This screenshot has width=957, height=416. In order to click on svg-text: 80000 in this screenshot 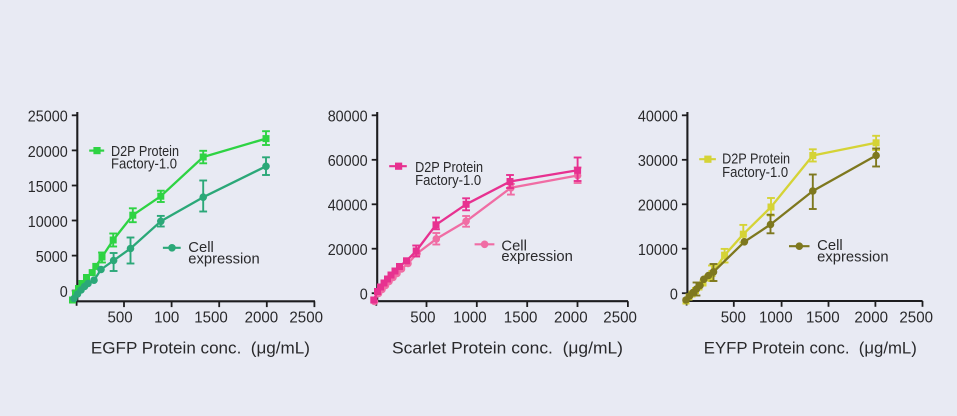, I will do `click(348, 117)`.